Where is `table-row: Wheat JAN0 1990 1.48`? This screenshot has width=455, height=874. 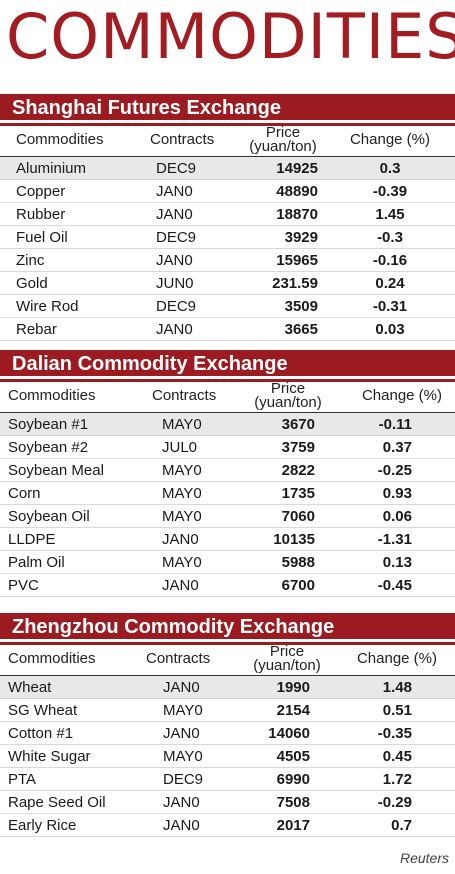 table-row: Wheat JAN0 1990 1.48 is located at coordinates (227, 687).